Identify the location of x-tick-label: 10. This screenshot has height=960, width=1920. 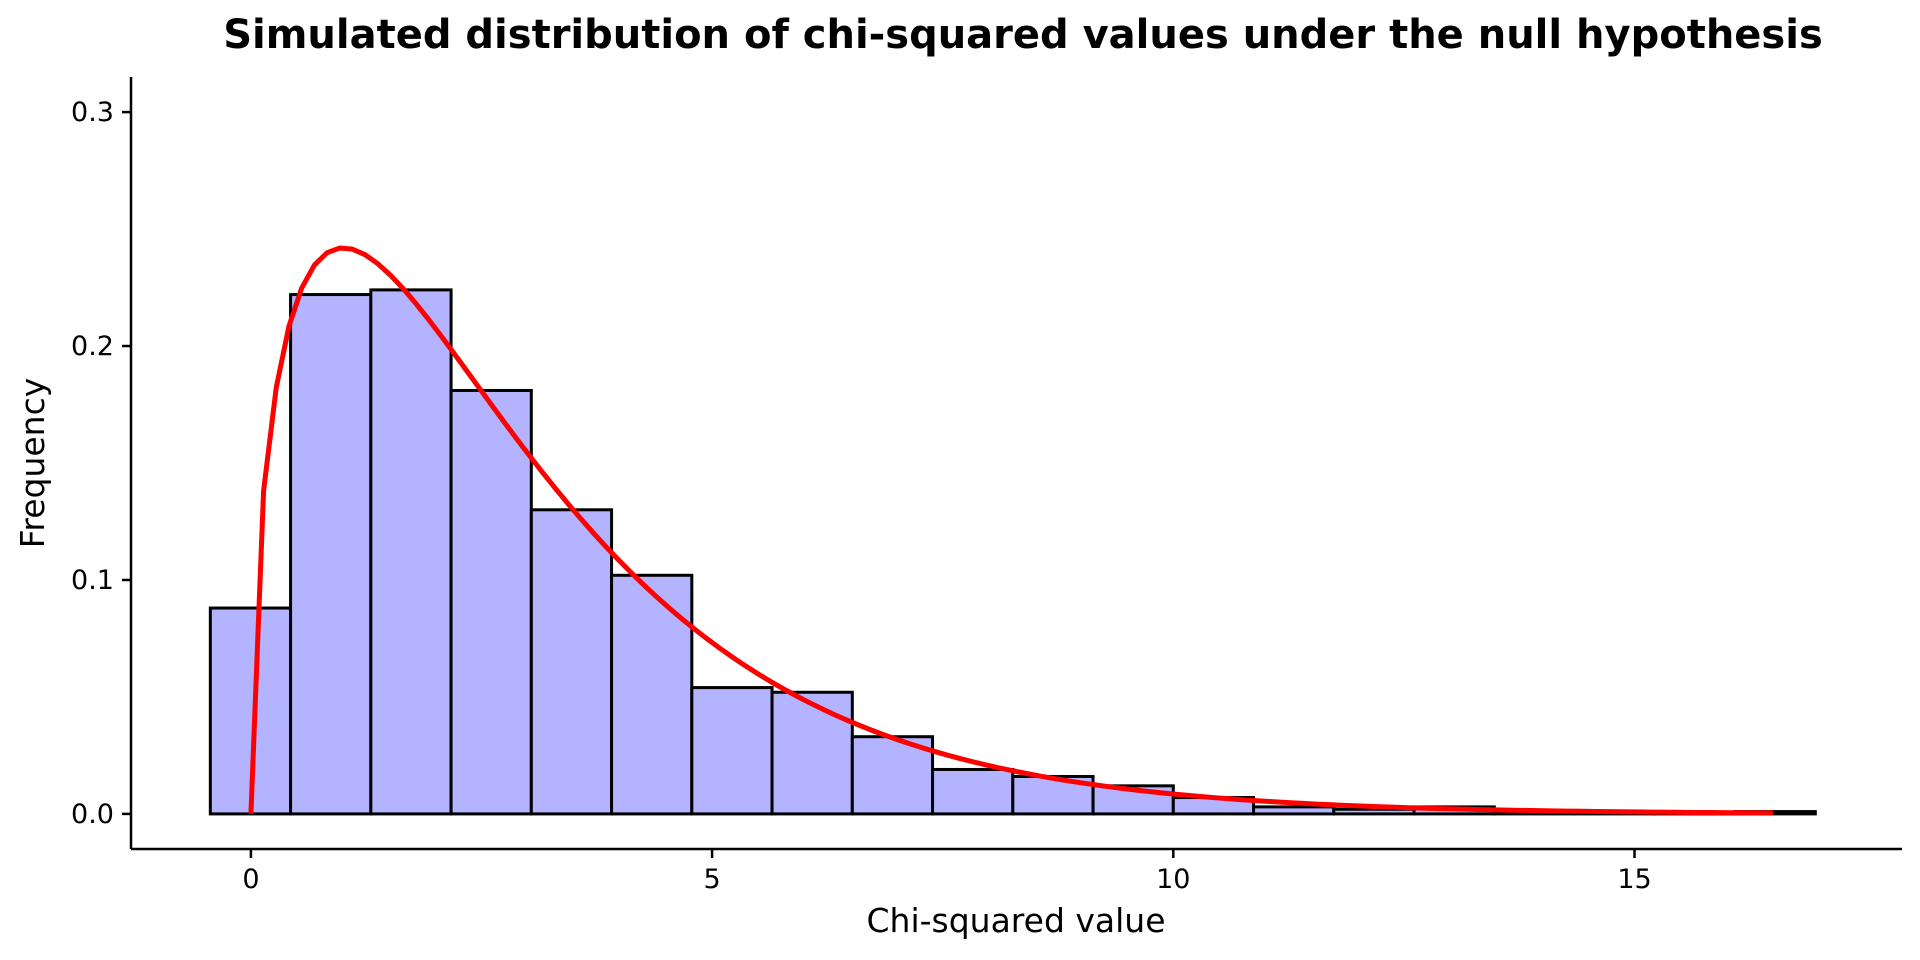
(1173, 879).